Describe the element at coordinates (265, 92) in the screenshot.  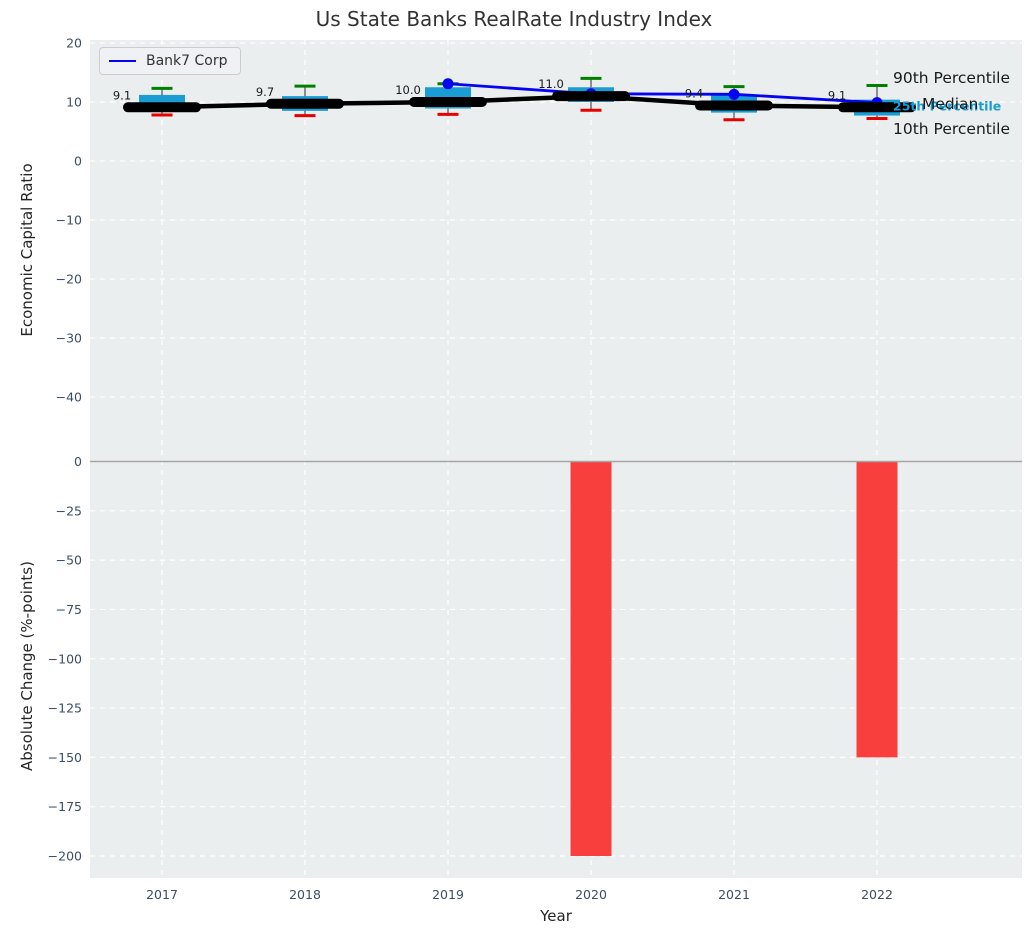
I see `median-annotation-2018: 9.7` at that location.